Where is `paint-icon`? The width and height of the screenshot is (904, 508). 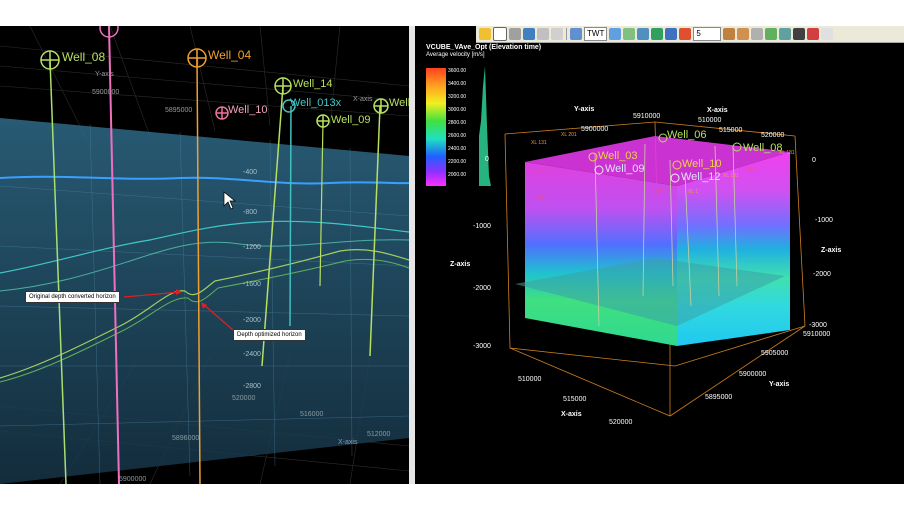
paint-icon is located at coordinates (757, 34).